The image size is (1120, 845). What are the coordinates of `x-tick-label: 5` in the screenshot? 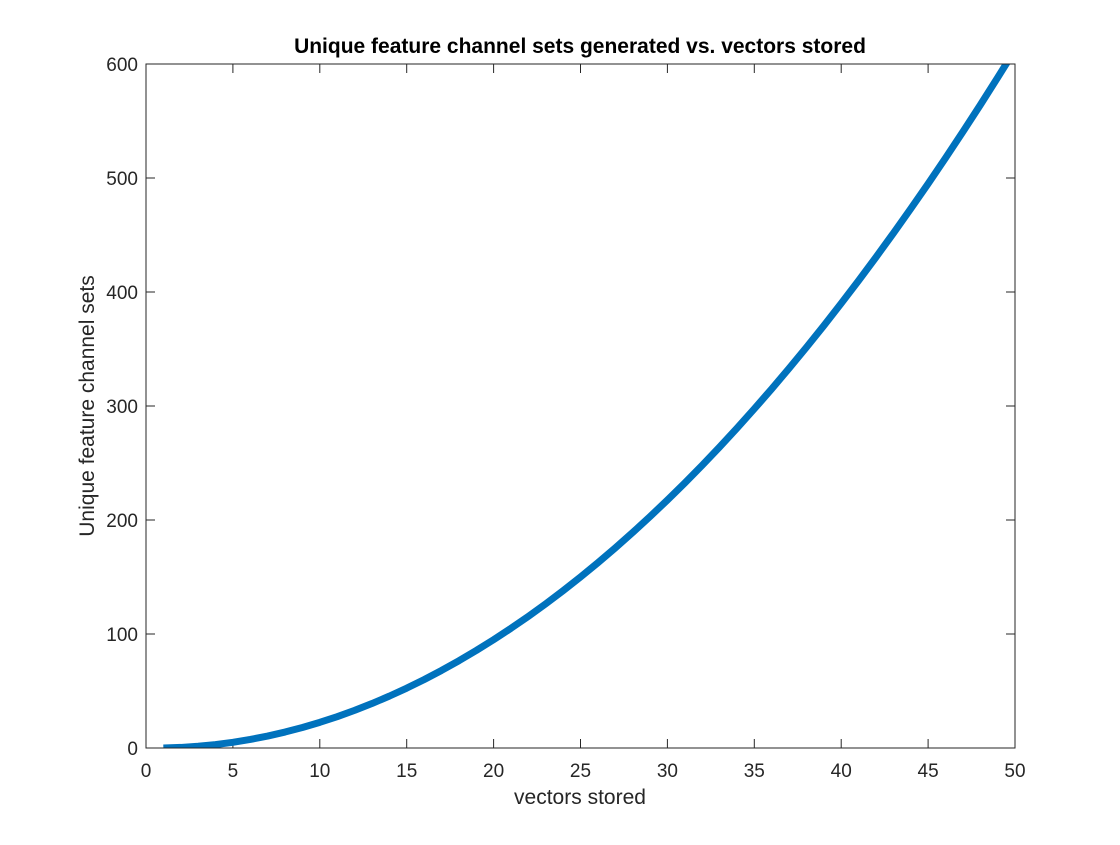 It's located at (233, 771).